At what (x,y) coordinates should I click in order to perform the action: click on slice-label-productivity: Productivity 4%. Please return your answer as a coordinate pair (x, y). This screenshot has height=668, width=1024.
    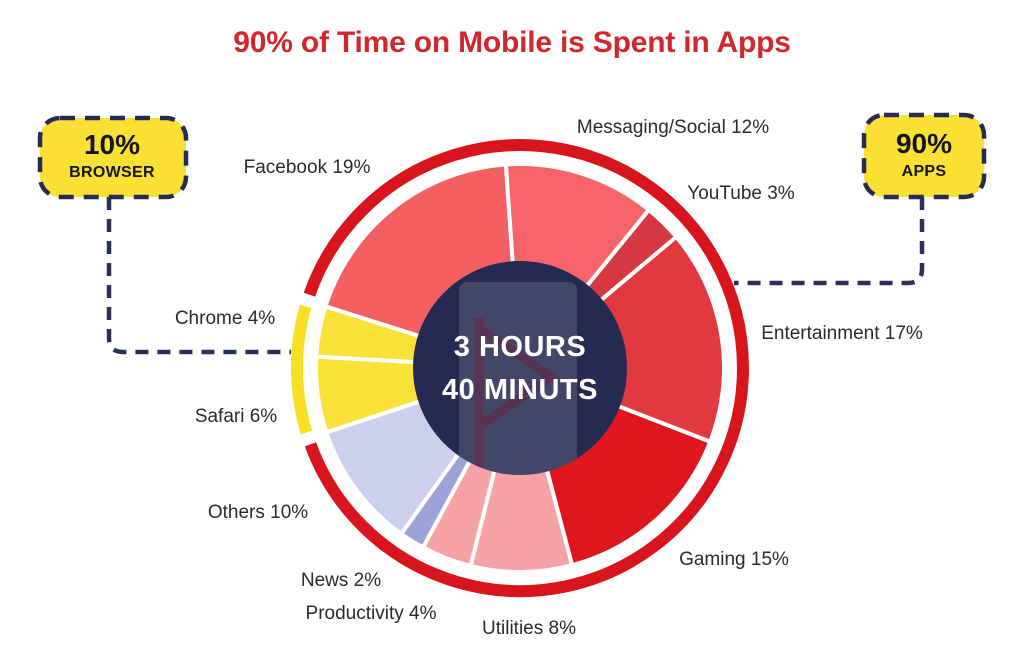
    Looking at the image, I should click on (371, 613).